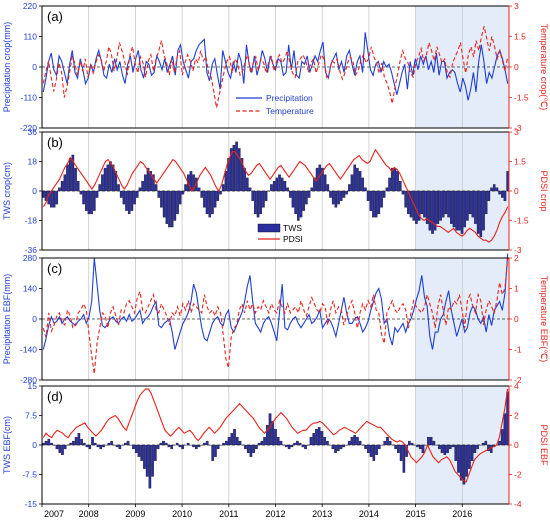 Image resolution: width=550 pixels, height=522 pixels. Describe the element at coordinates (28, 128) in the screenshot. I see `left-tick-label: -220` at that location.